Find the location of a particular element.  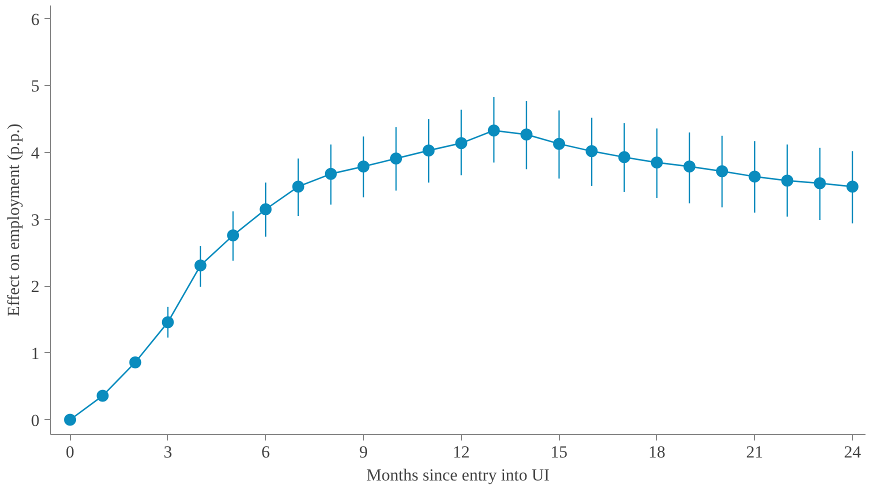

y-tick-label: 5 is located at coordinates (35, 86).